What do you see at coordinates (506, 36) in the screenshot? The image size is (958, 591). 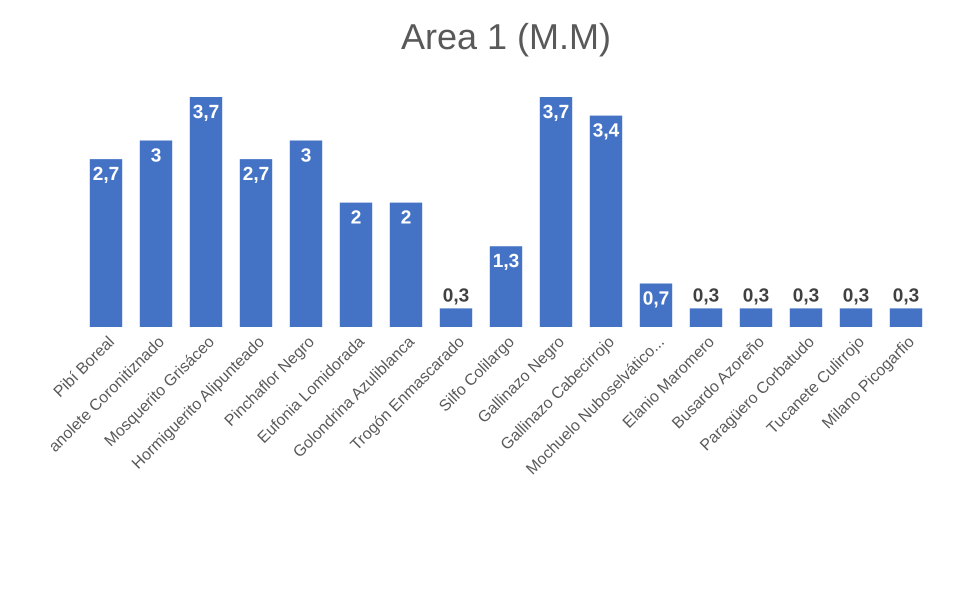 I see `chart-title: Area 1 (M.M)` at bounding box center [506, 36].